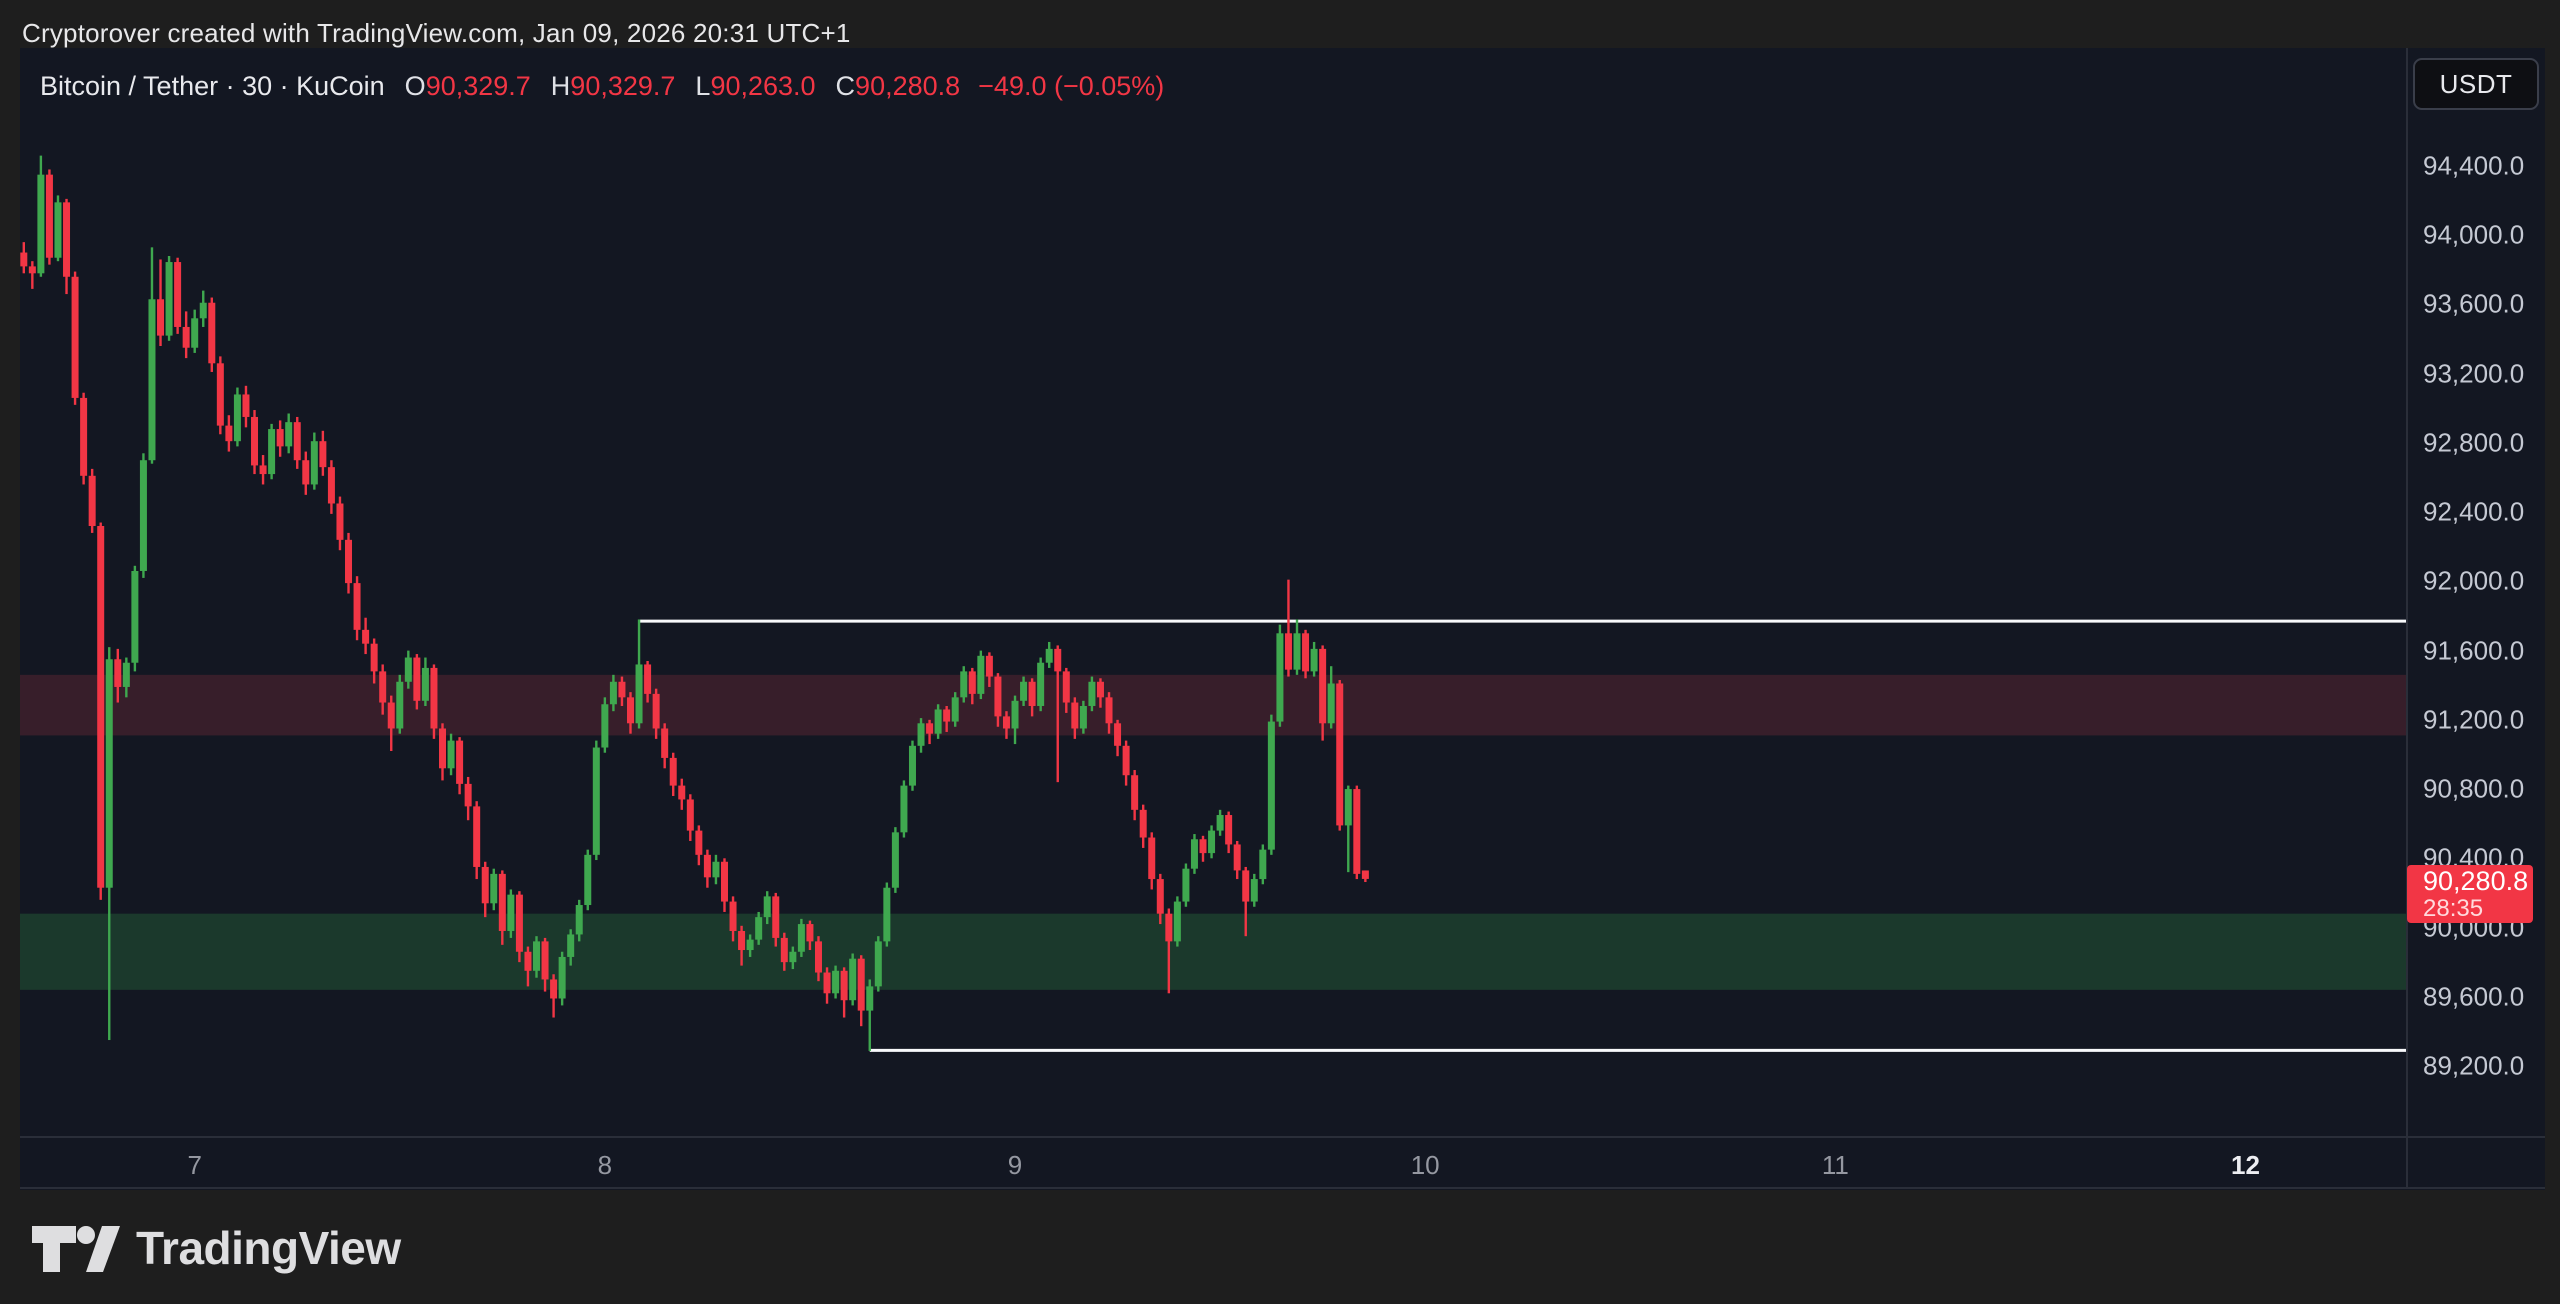  I want to click on symbol-title: Bitcoin / Tether · 30 · KuCoin, so click(212, 85).